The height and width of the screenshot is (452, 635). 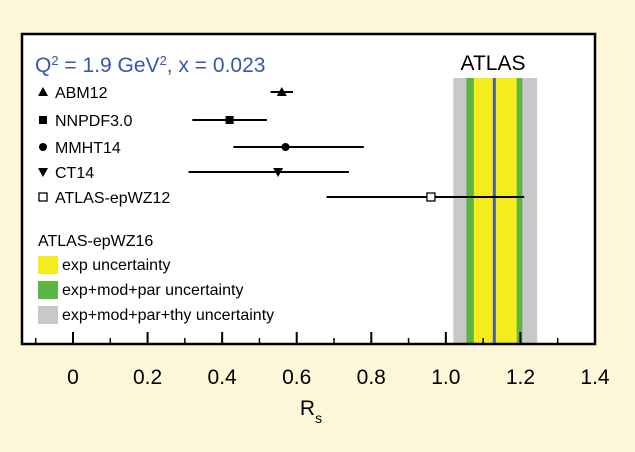 What do you see at coordinates (445, 377) in the screenshot?
I see `x-tick-label: 1.0` at bounding box center [445, 377].